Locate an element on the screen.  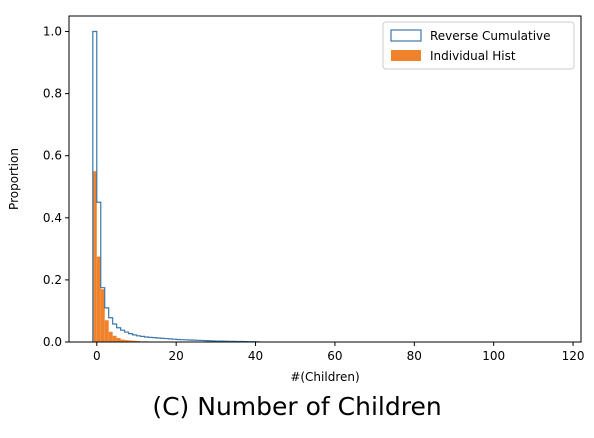
x-axis-label: #(Children) is located at coordinates (324, 377).